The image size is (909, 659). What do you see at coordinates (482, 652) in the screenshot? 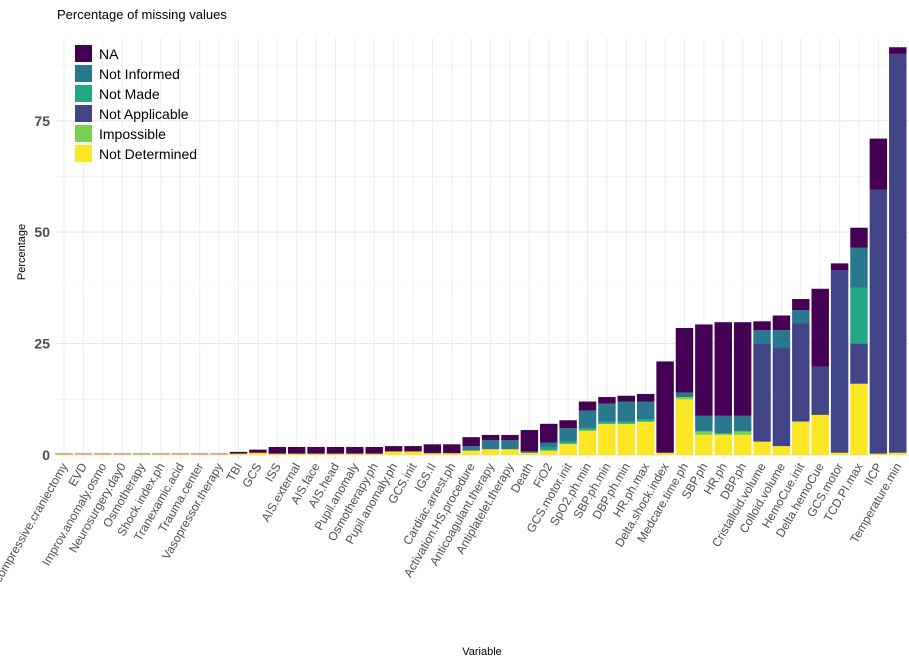
I see `x-axis-title: Variable` at bounding box center [482, 652].